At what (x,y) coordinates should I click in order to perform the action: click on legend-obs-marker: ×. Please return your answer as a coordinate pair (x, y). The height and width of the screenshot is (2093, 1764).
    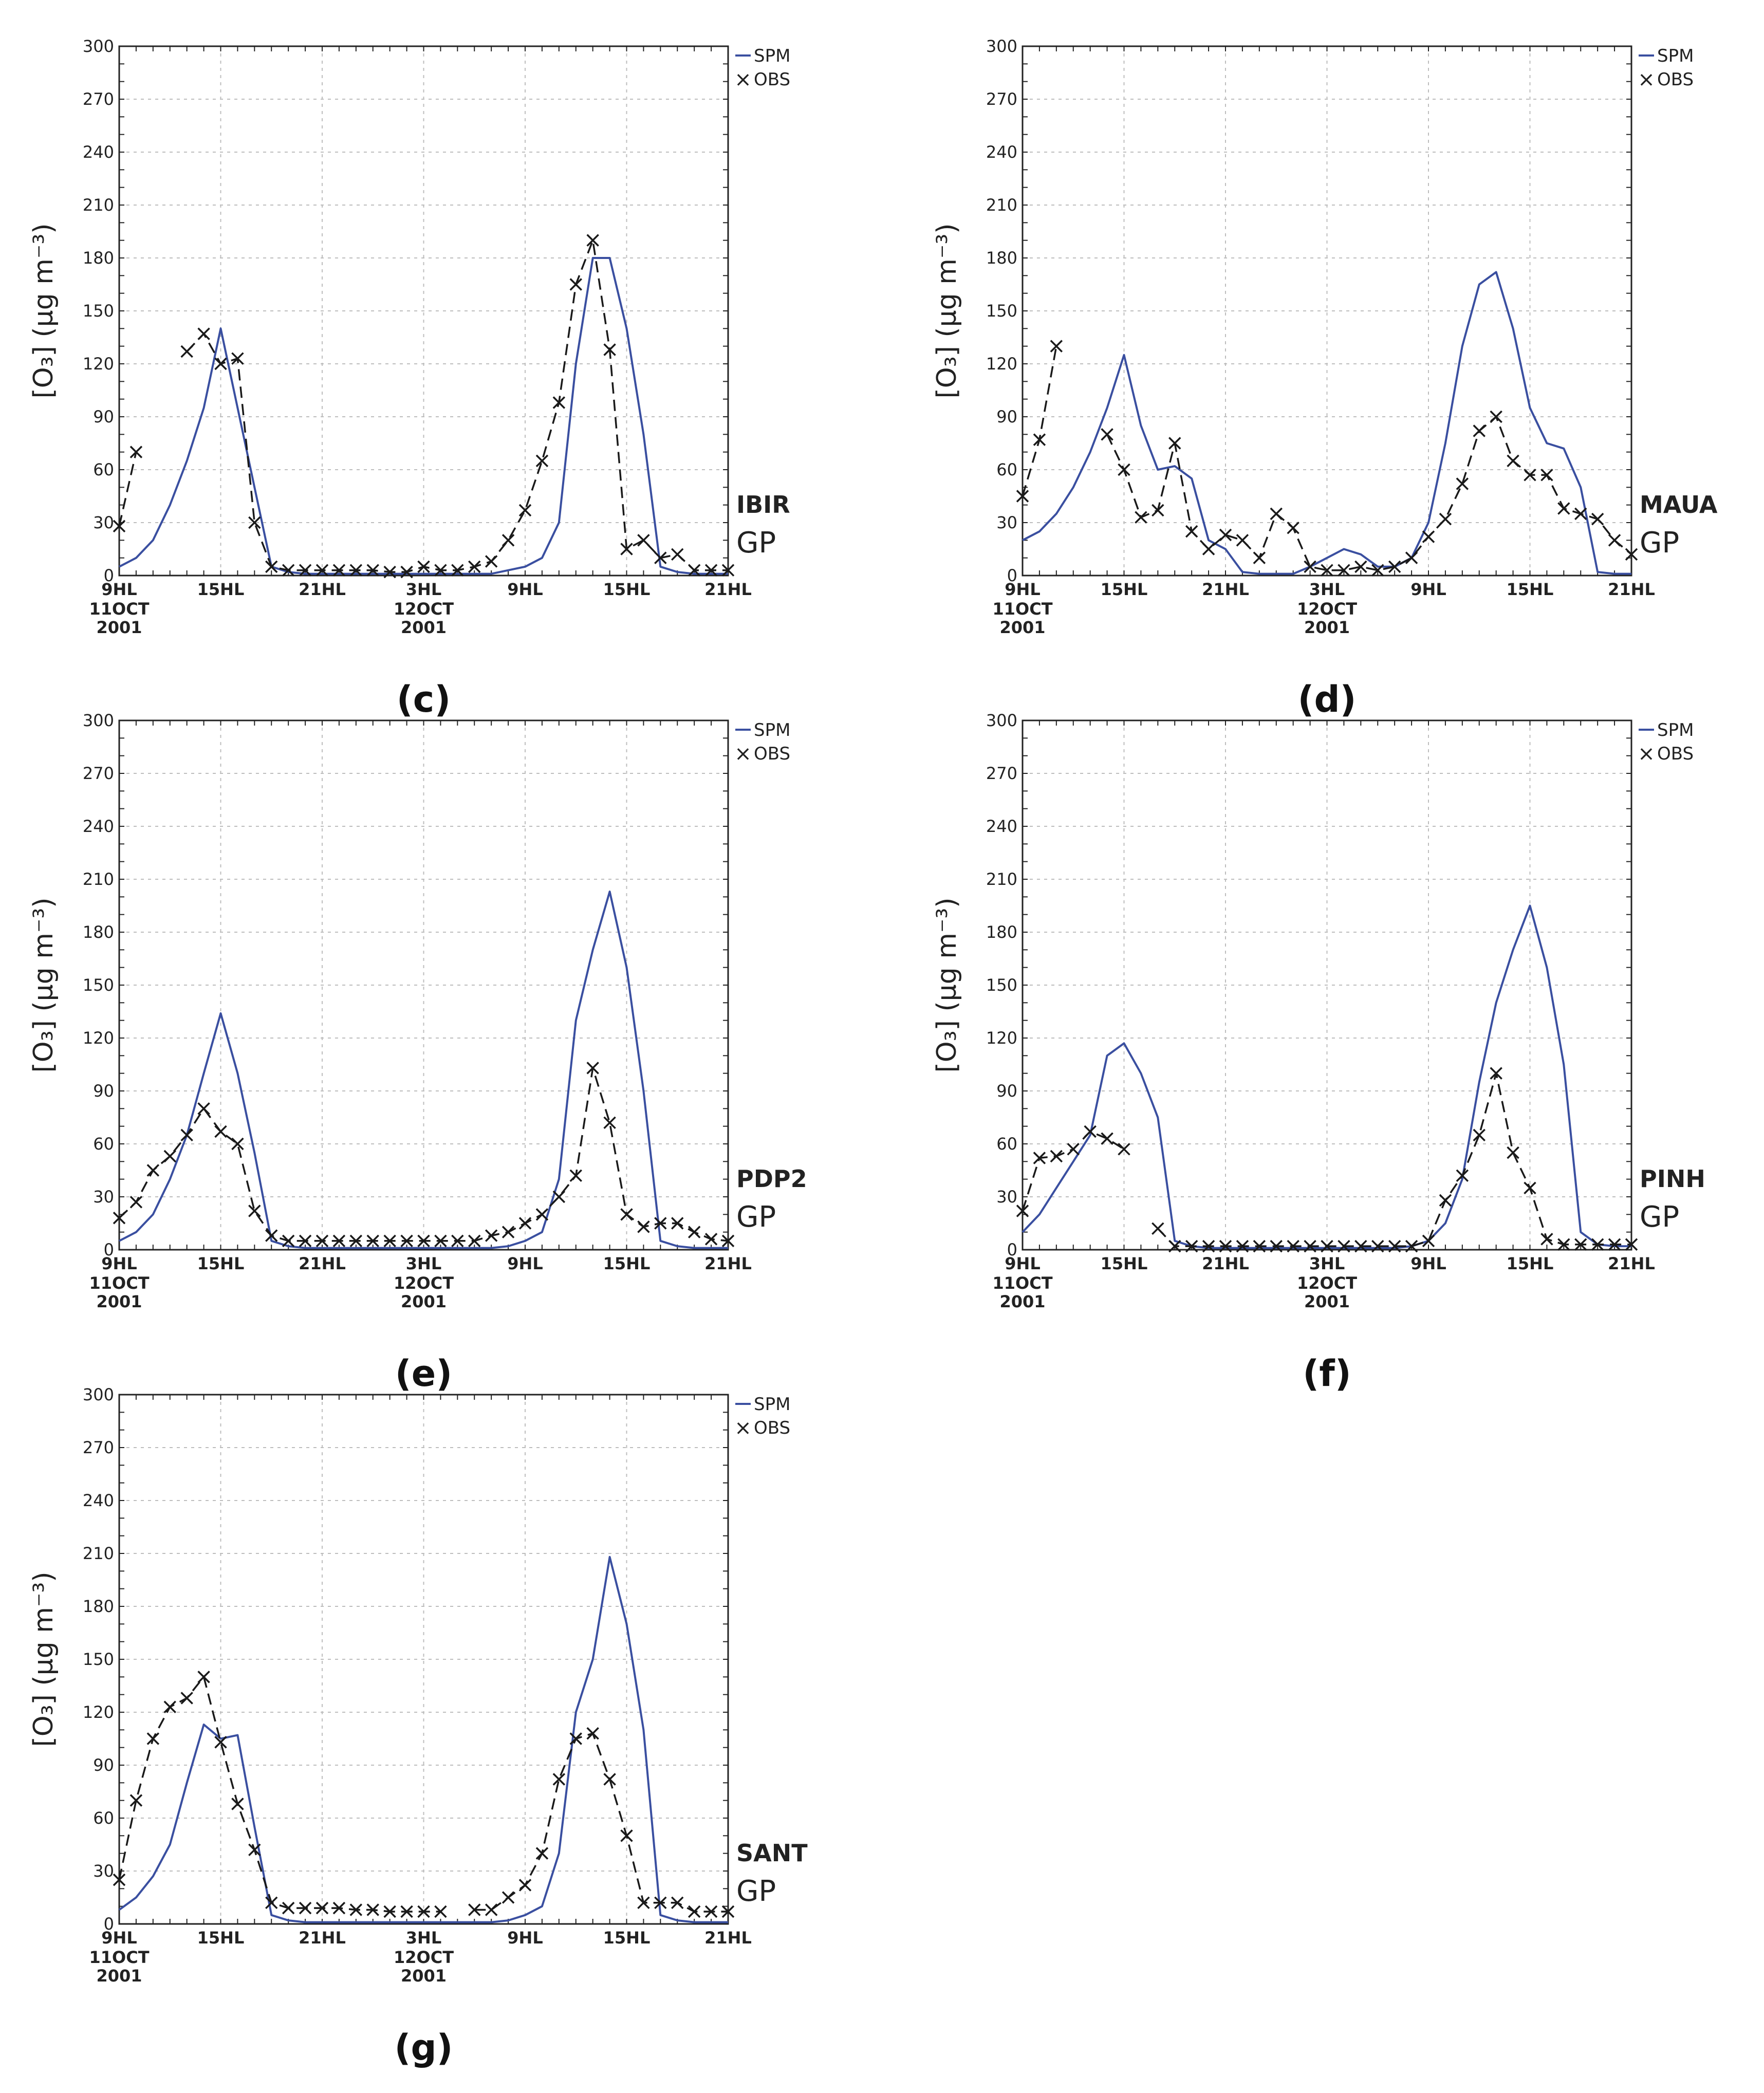
    Looking at the image, I should click on (1646, 79).